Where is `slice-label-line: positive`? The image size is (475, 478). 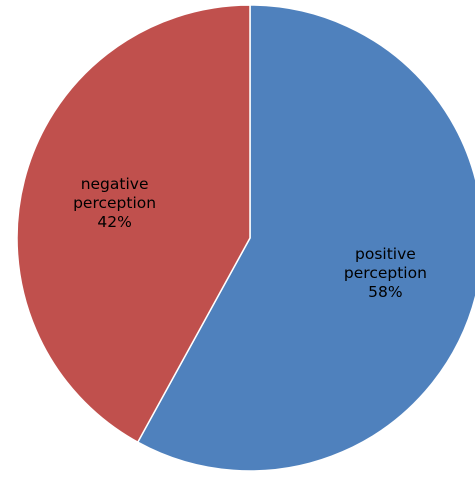
slice-label-line: positive is located at coordinates (385, 254).